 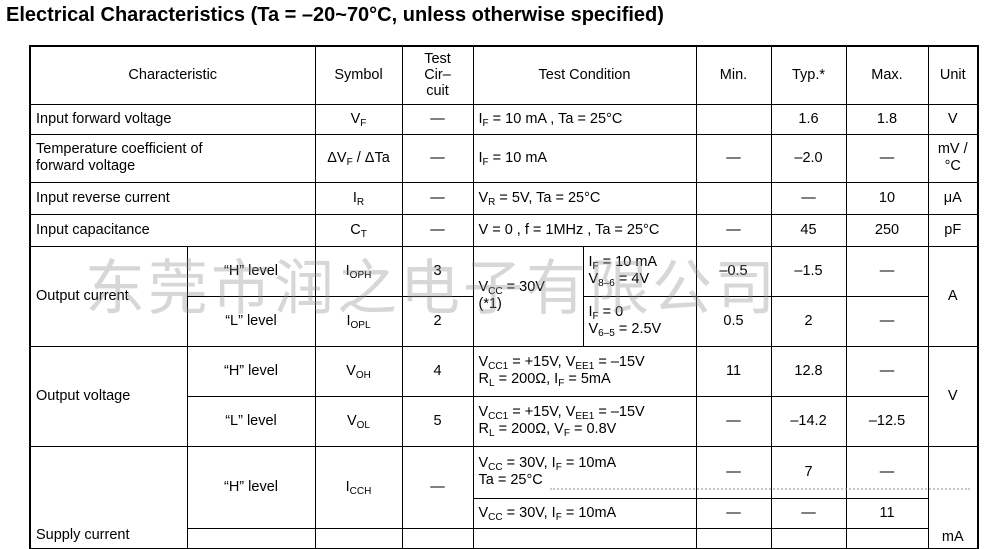 What do you see at coordinates (358, 158) in the screenshot?
I see `table-cell: ΔVF / ΔTa` at bounding box center [358, 158].